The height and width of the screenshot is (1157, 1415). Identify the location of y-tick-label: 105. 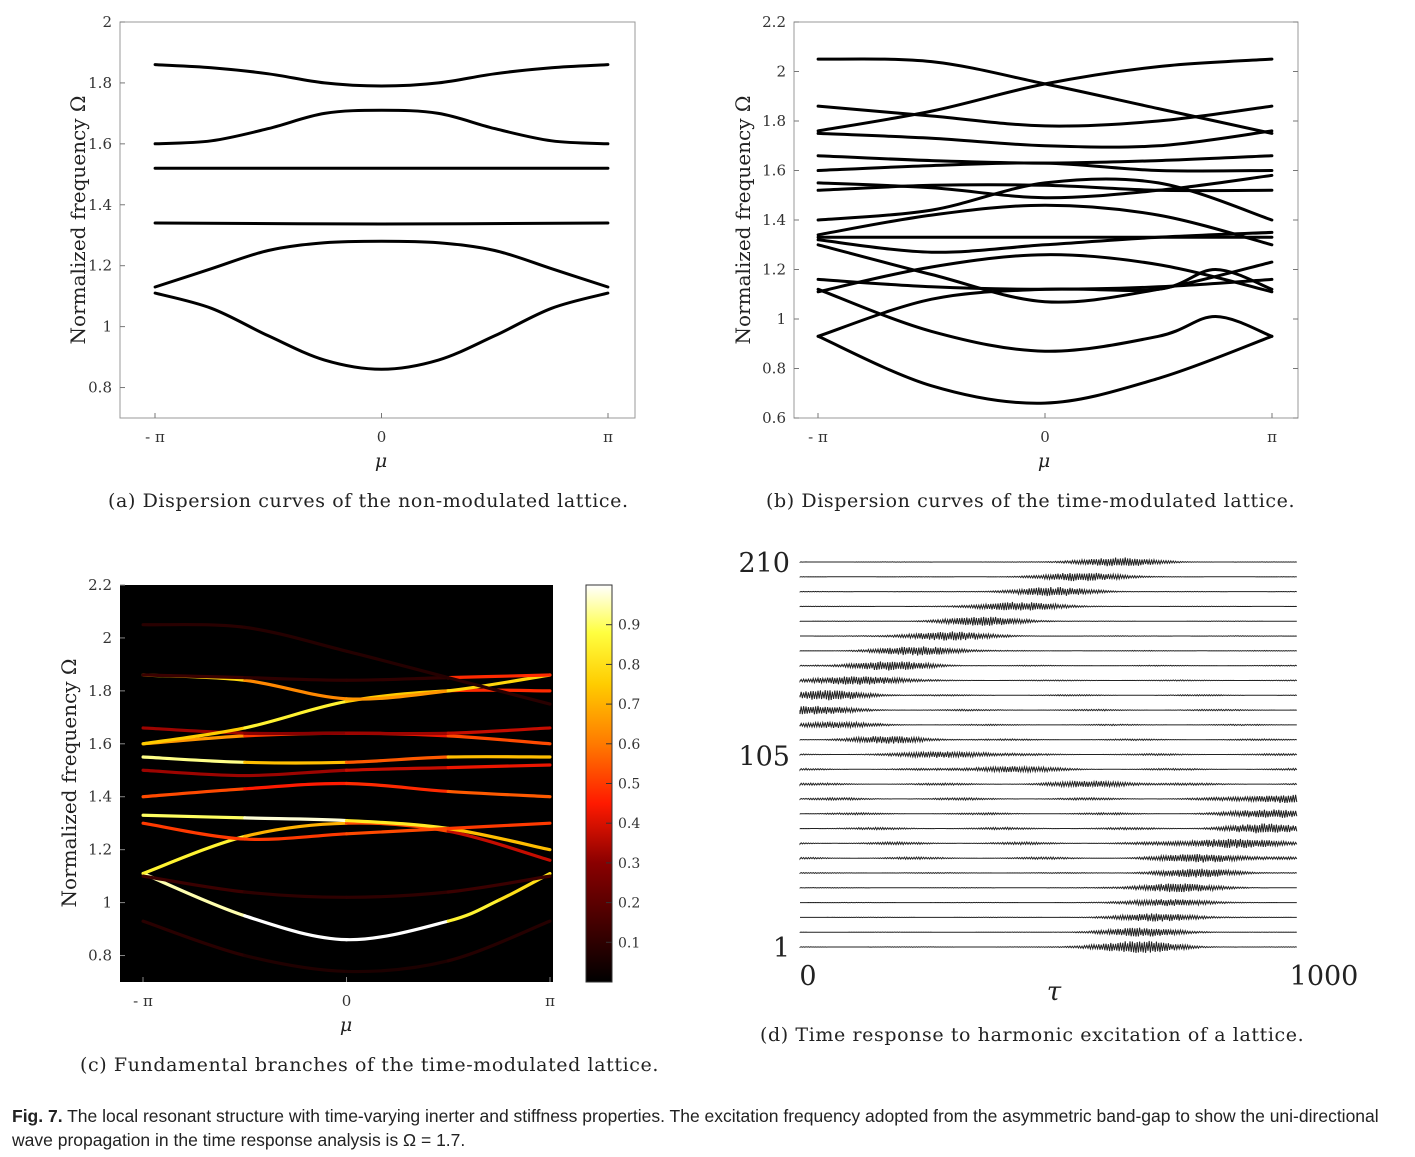
(764, 756).